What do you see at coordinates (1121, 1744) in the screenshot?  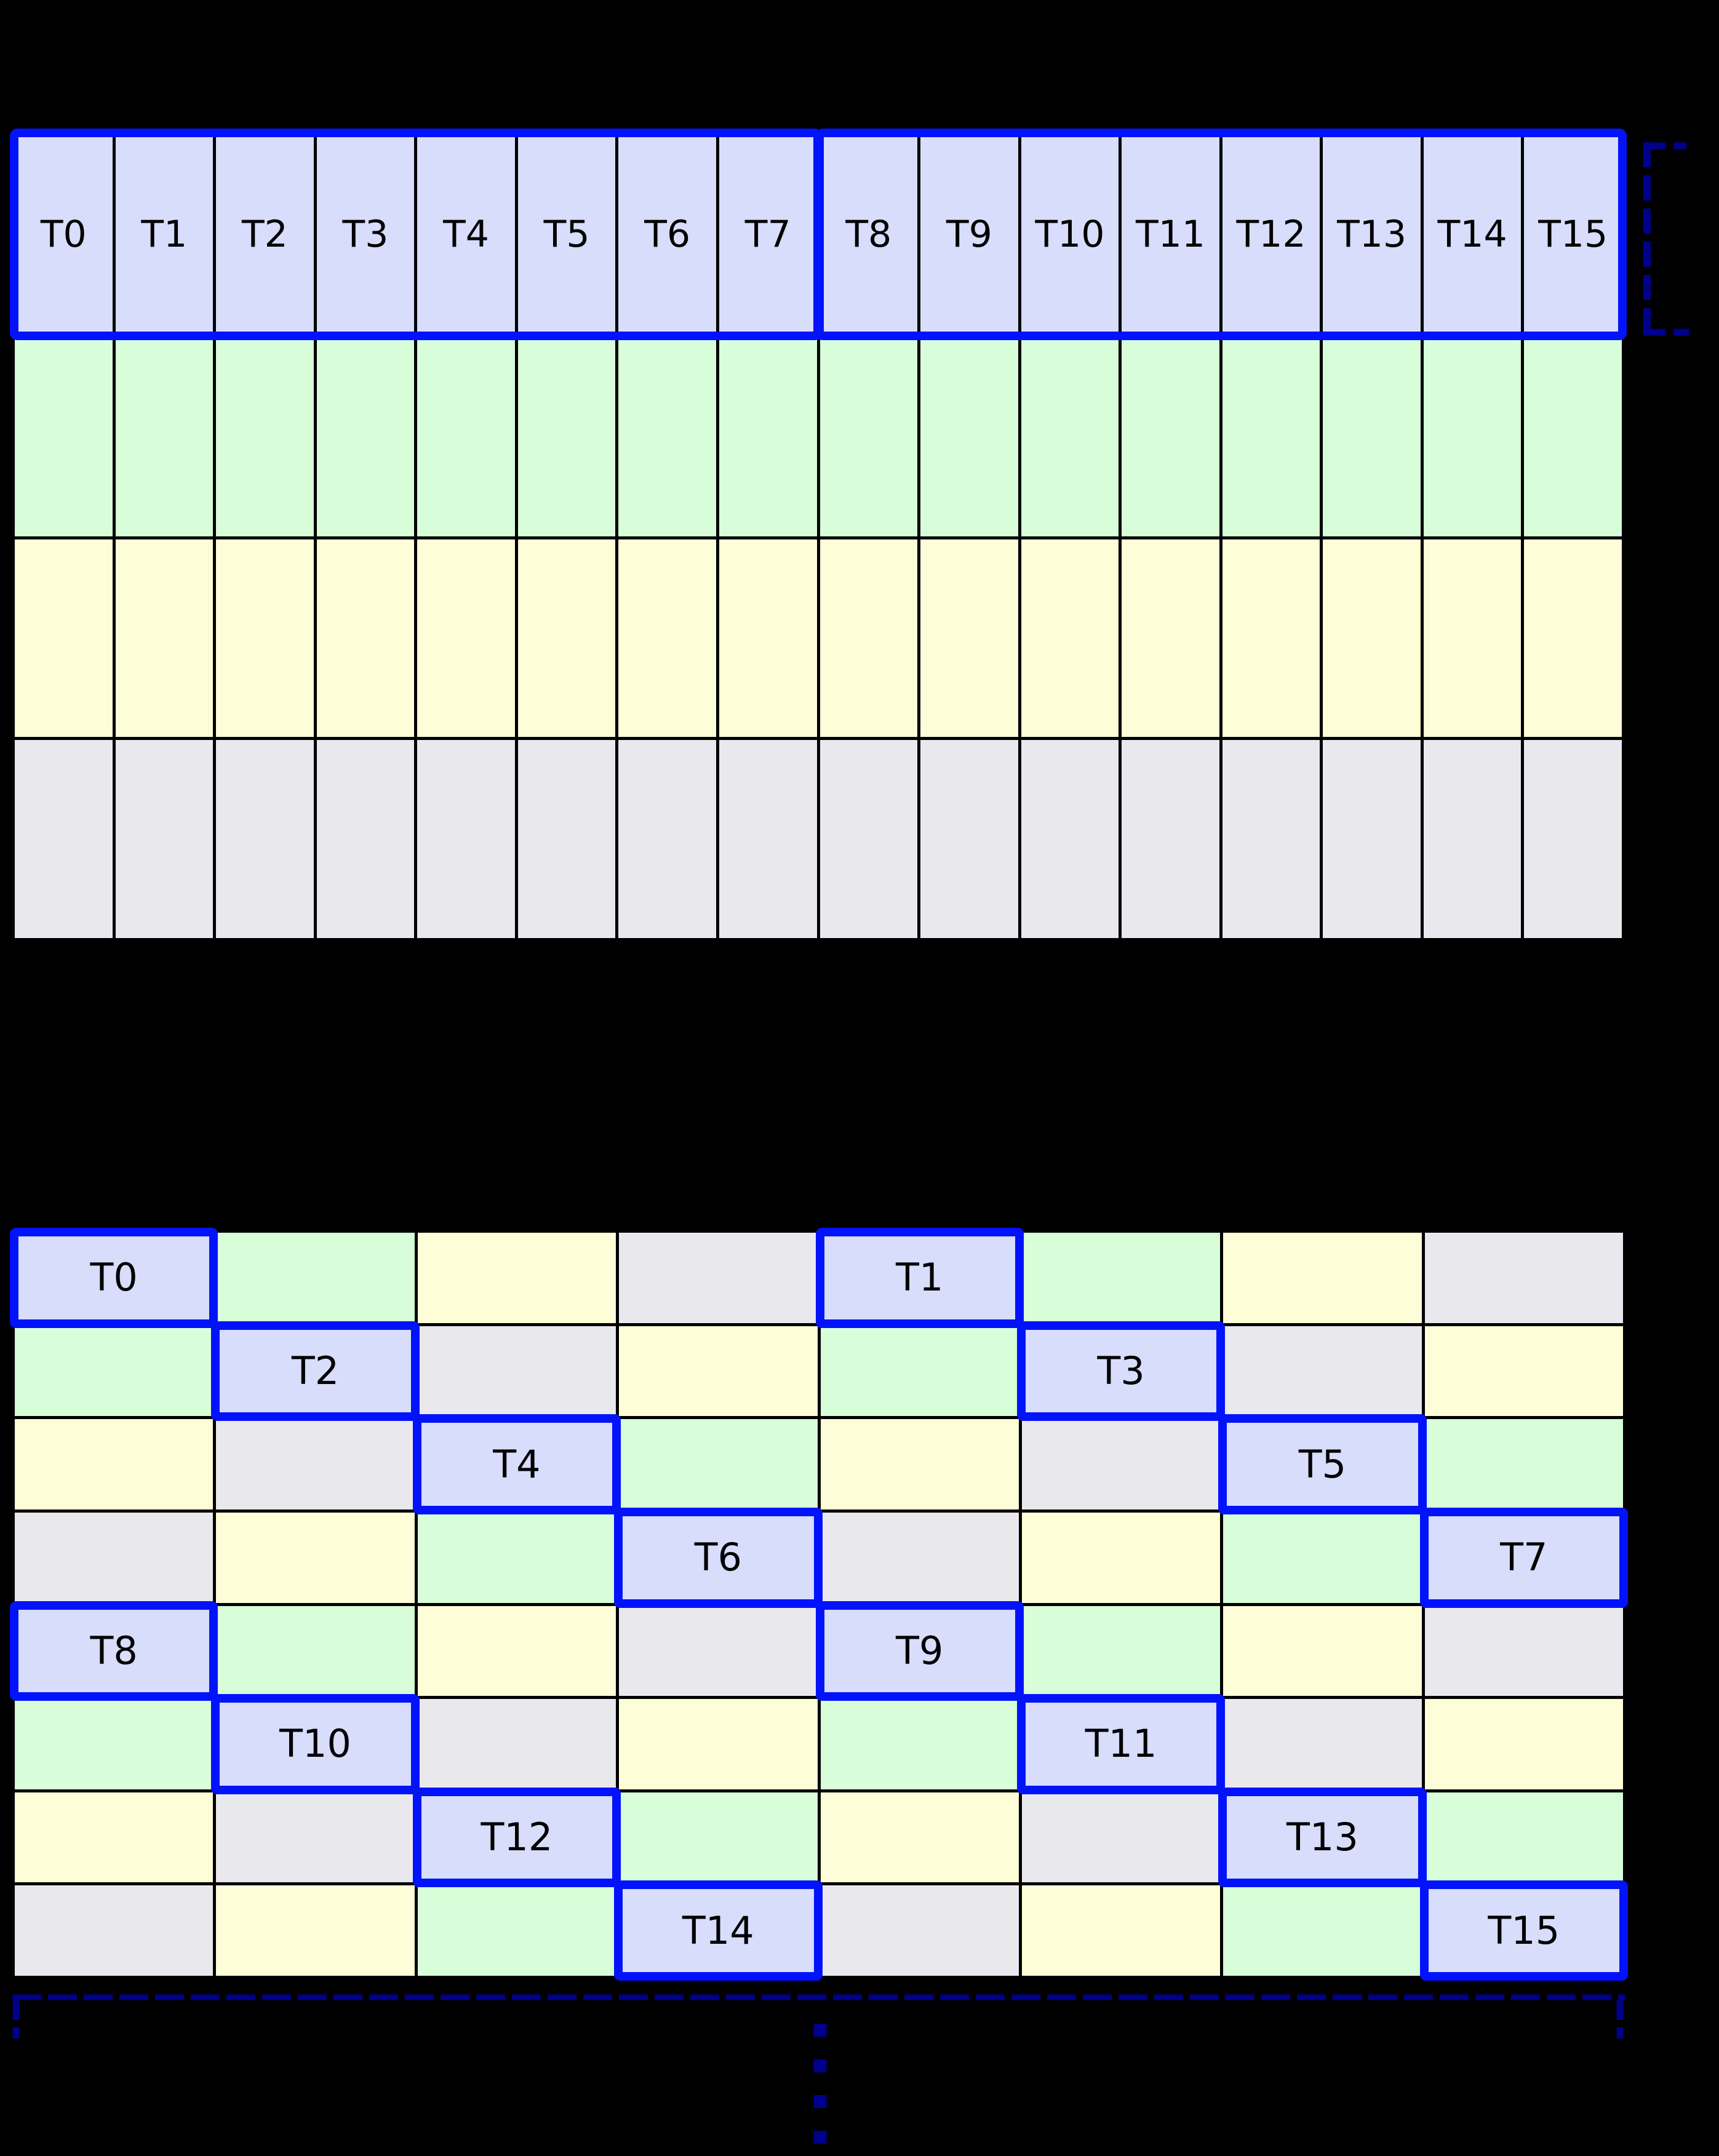 I see `swizzled-thread-cell-T11: T11` at bounding box center [1121, 1744].